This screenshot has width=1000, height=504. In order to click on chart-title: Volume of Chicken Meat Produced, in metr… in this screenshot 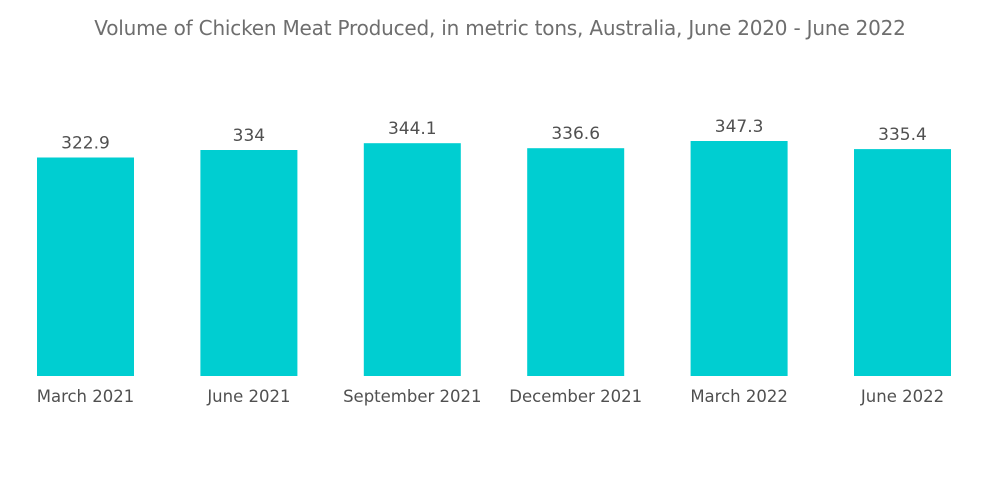, I will do `click(500, 28)`.